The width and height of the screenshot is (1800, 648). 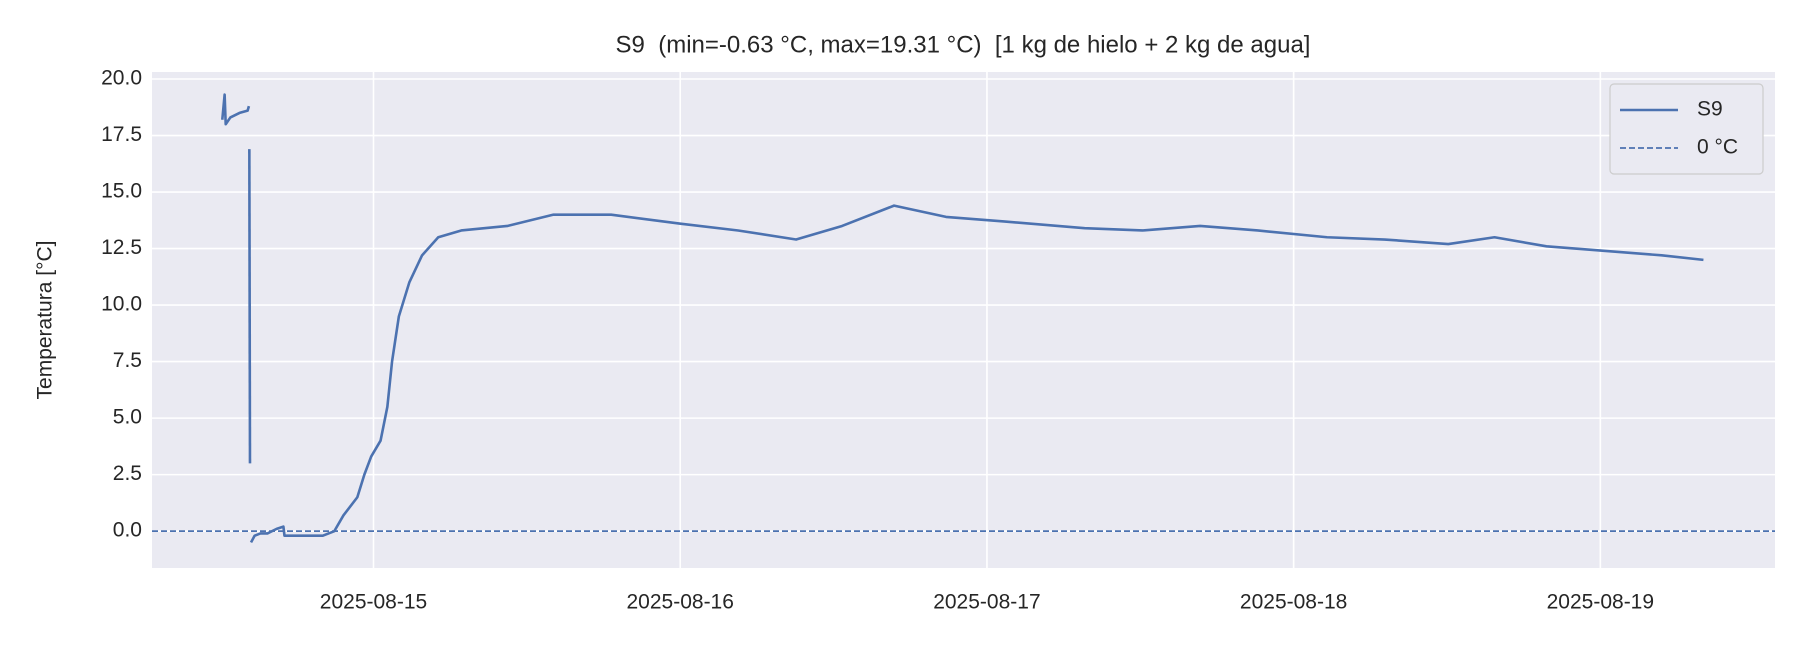 What do you see at coordinates (373, 602) in the screenshot?
I see `x-tick-label: 2025-08-15` at bounding box center [373, 602].